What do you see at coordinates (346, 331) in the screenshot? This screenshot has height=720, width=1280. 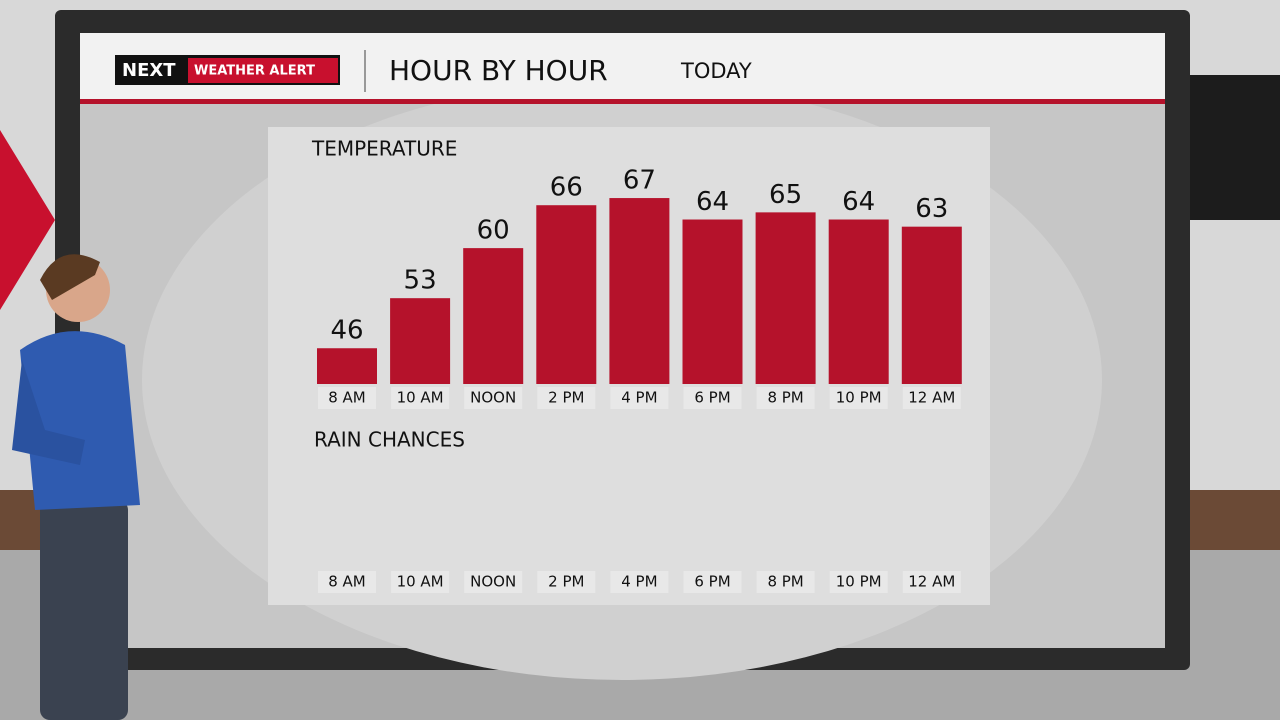 I see `value-label: 46` at bounding box center [346, 331].